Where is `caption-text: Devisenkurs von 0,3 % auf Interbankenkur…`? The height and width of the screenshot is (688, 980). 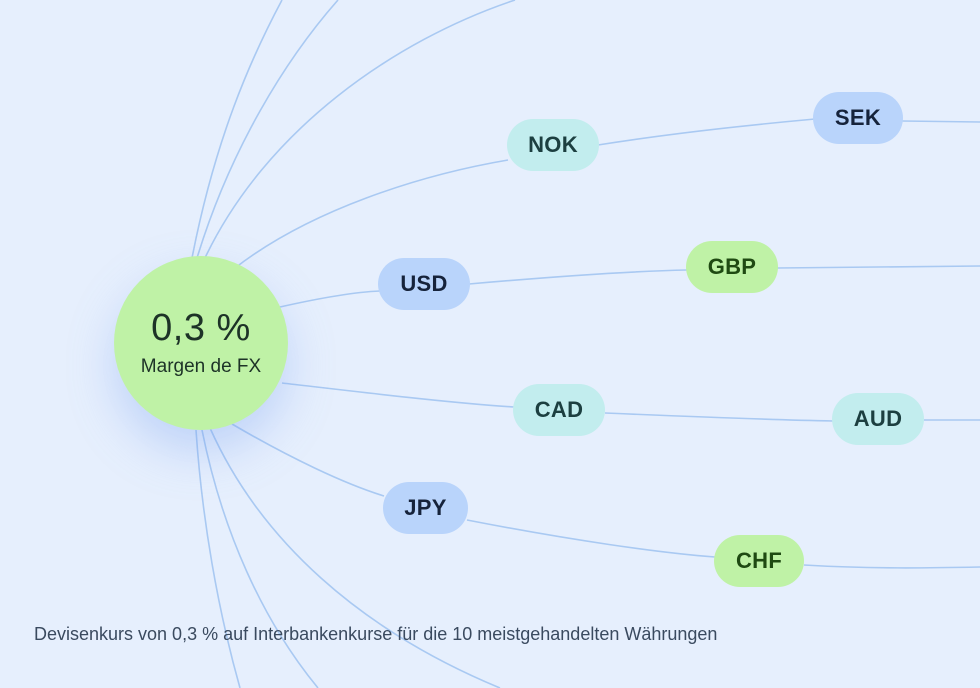 caption-text: Devisenkurs von 0,3 % auf Interbankenkur… is located at coordinates (376, 634).